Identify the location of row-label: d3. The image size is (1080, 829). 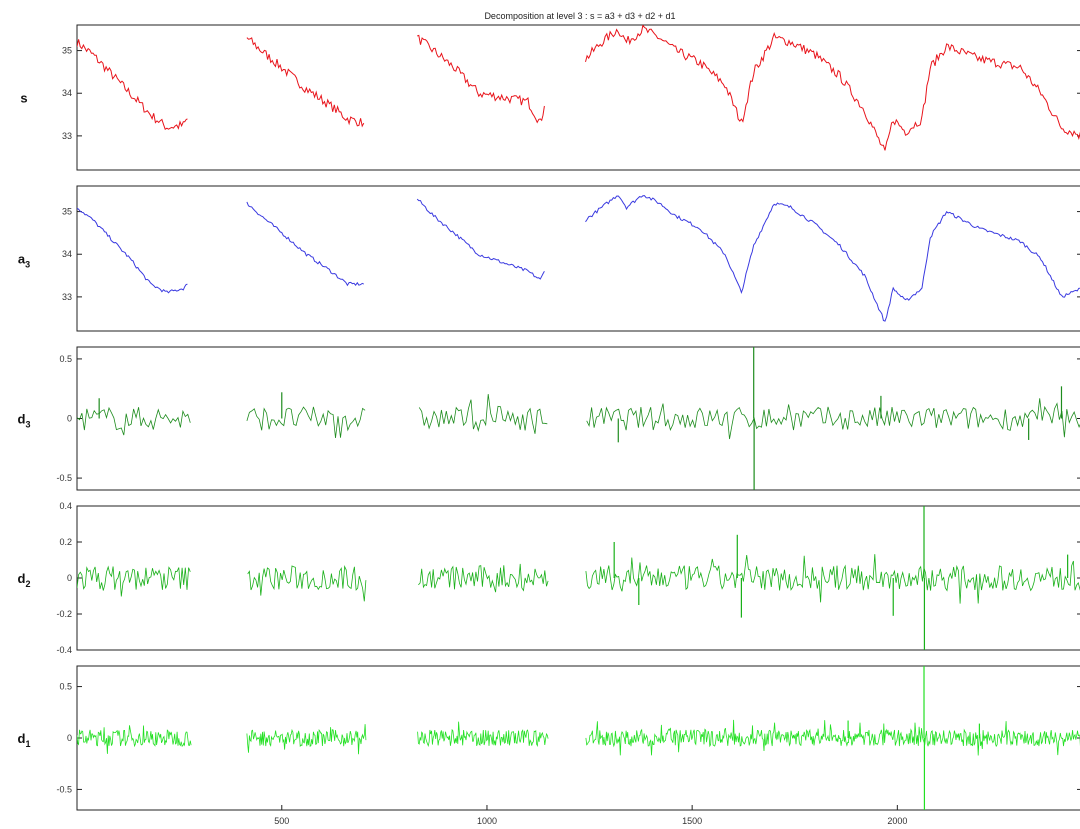
(24, 421).